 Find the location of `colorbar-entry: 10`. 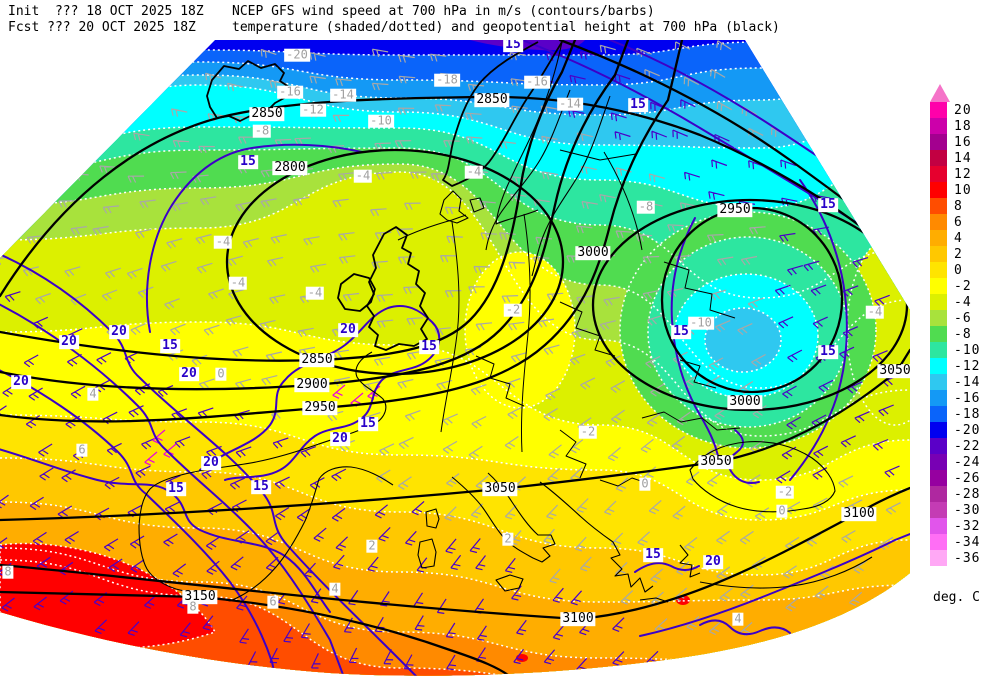

colorbar-entry: 10 is located at coordinates (955, 190).